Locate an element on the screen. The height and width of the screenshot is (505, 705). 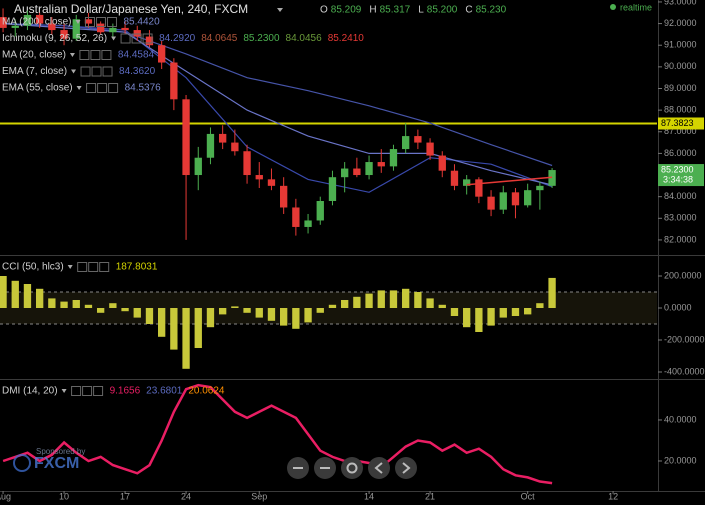
y-tick-label: 92.0000 is located at coordinates (680, 23).